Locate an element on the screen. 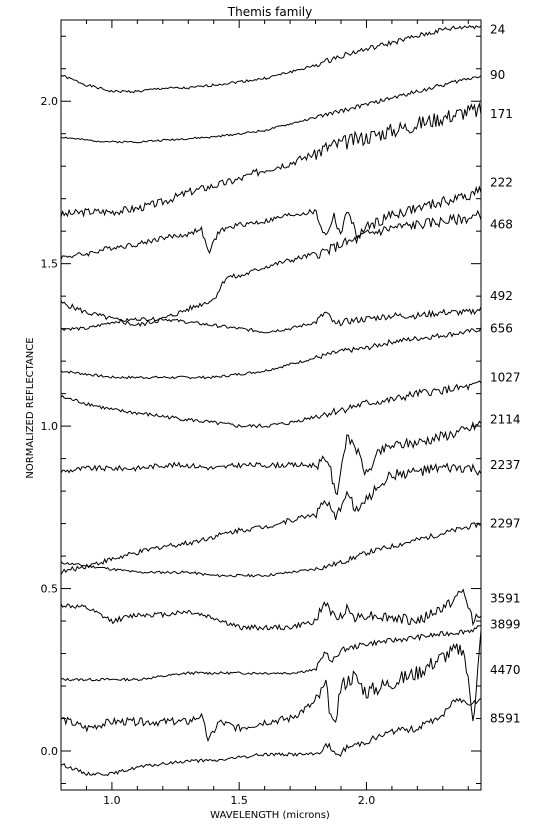 This screenshot has width=540, height=830. series-label-492: 492 is located at coordinates (501, 296).